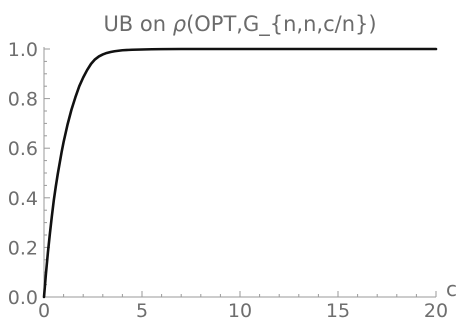  I want to click on chart-title-prefix: UB on, so click(137, 24).